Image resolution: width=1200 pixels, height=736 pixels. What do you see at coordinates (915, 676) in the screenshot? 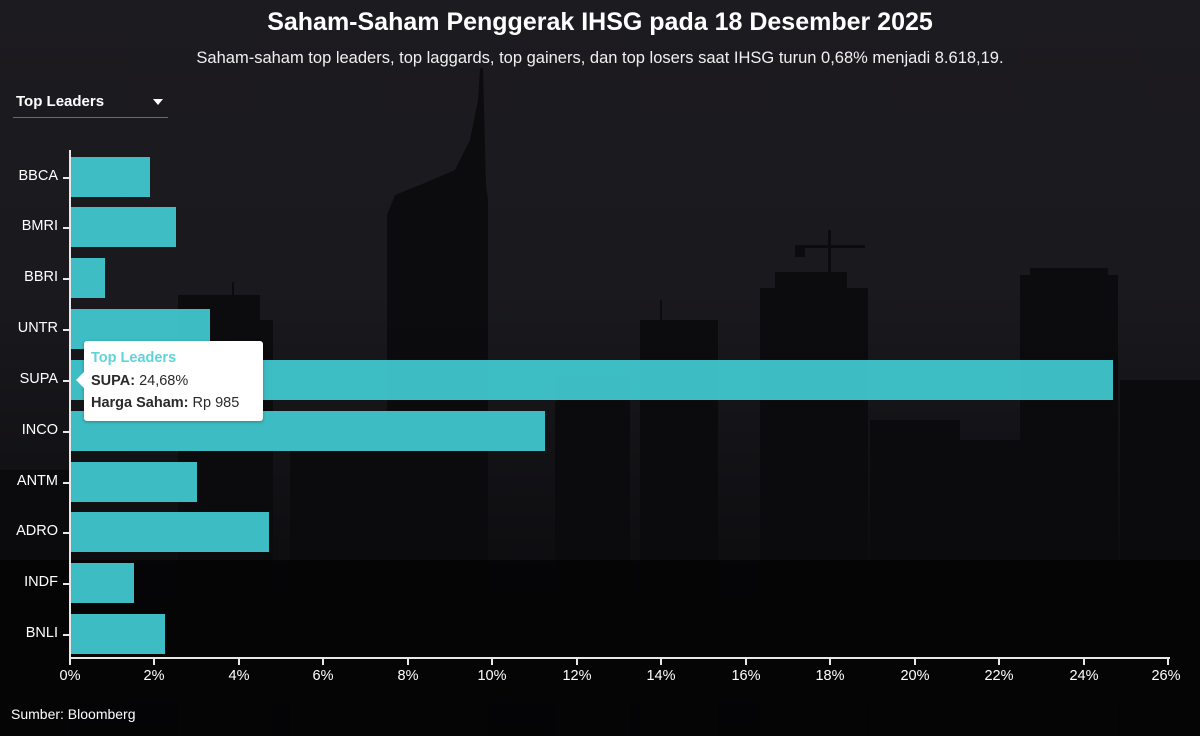
I see `x-label: 20%` at bounding box center [915, 676].